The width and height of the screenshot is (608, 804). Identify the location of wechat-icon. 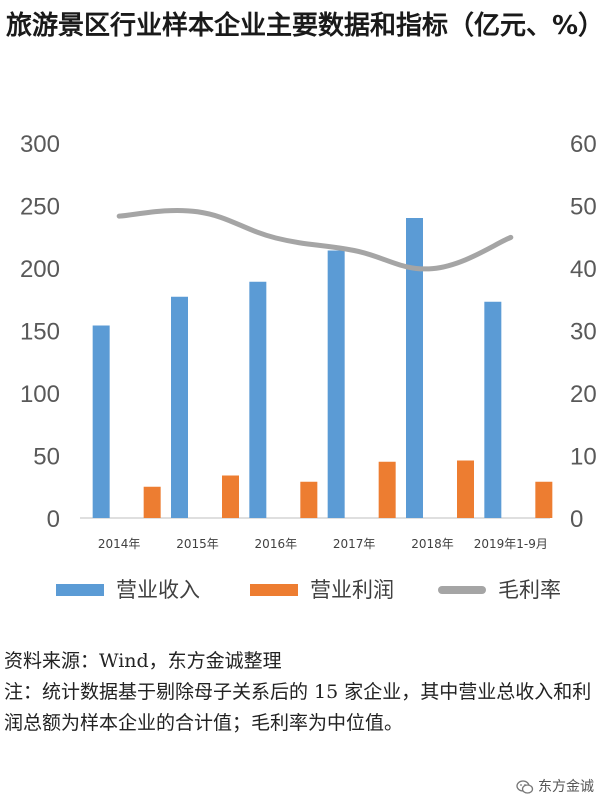
(525, 787).